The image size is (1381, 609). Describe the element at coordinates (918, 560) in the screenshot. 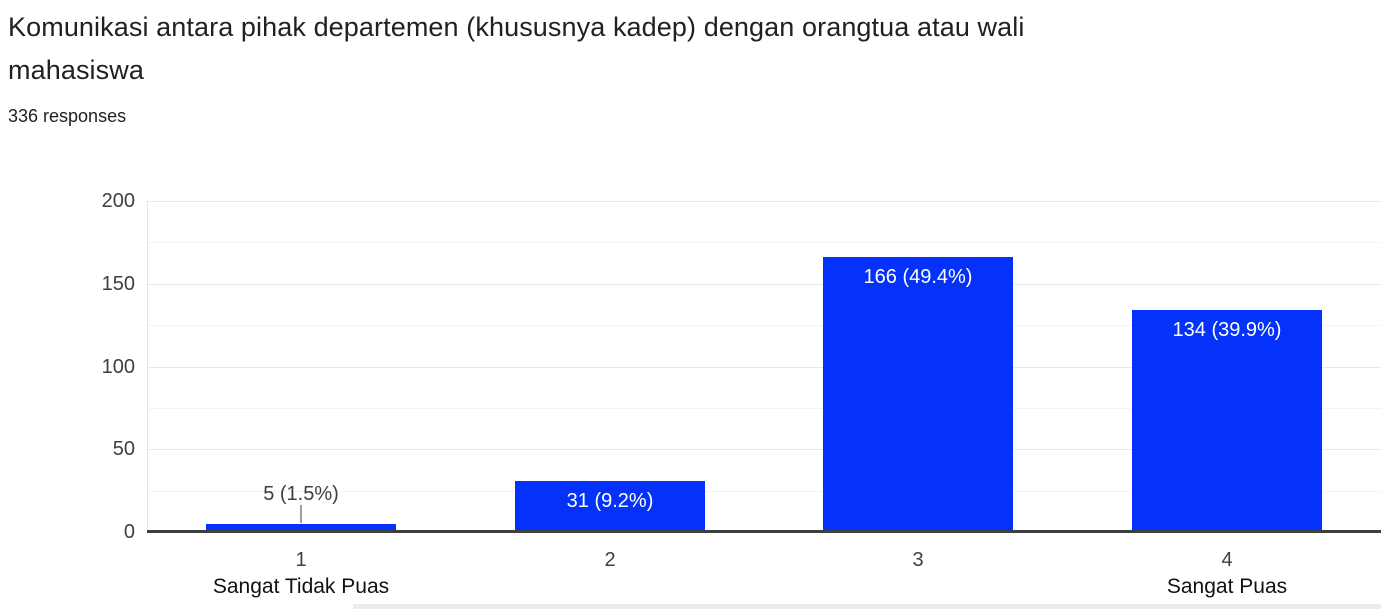

I see `x-axis-tick-label: 3` at that location.